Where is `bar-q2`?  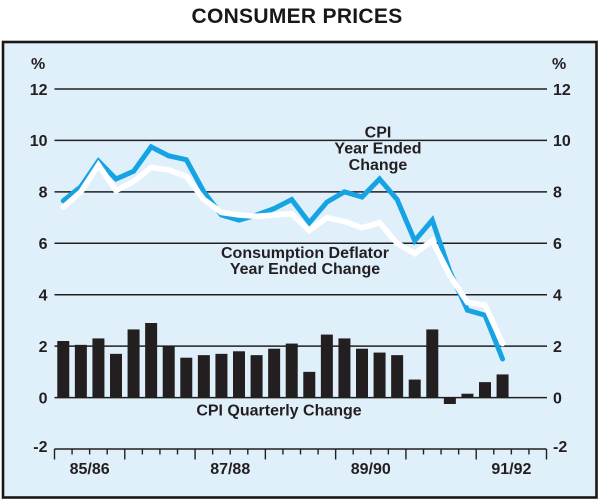 bar-q2 is located at coordinates (80, 371).